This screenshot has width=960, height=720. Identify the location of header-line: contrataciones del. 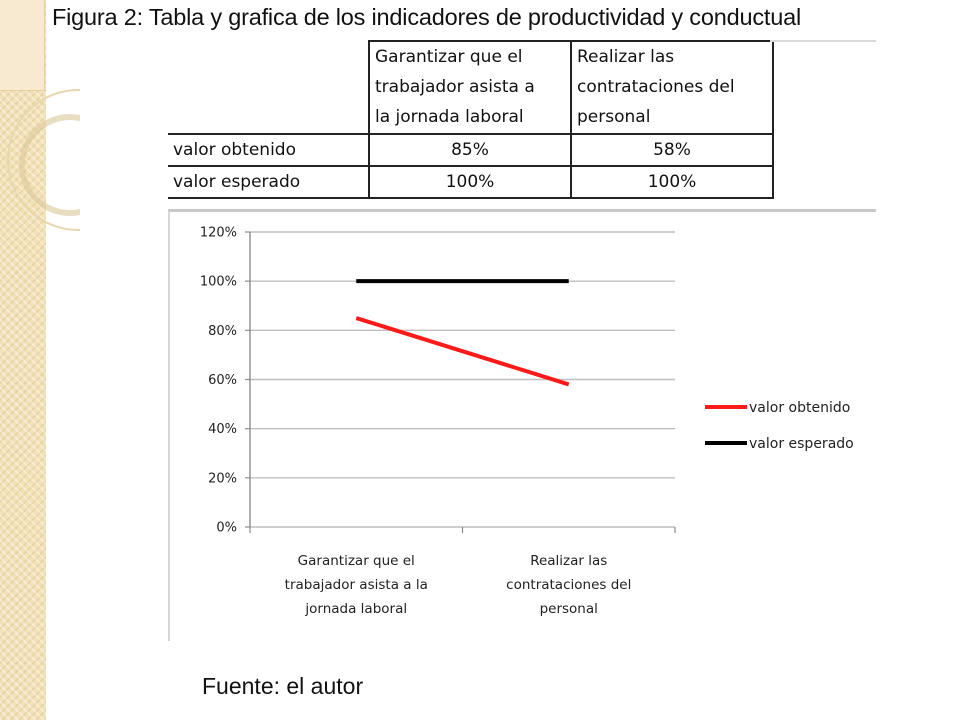
(656, 87).